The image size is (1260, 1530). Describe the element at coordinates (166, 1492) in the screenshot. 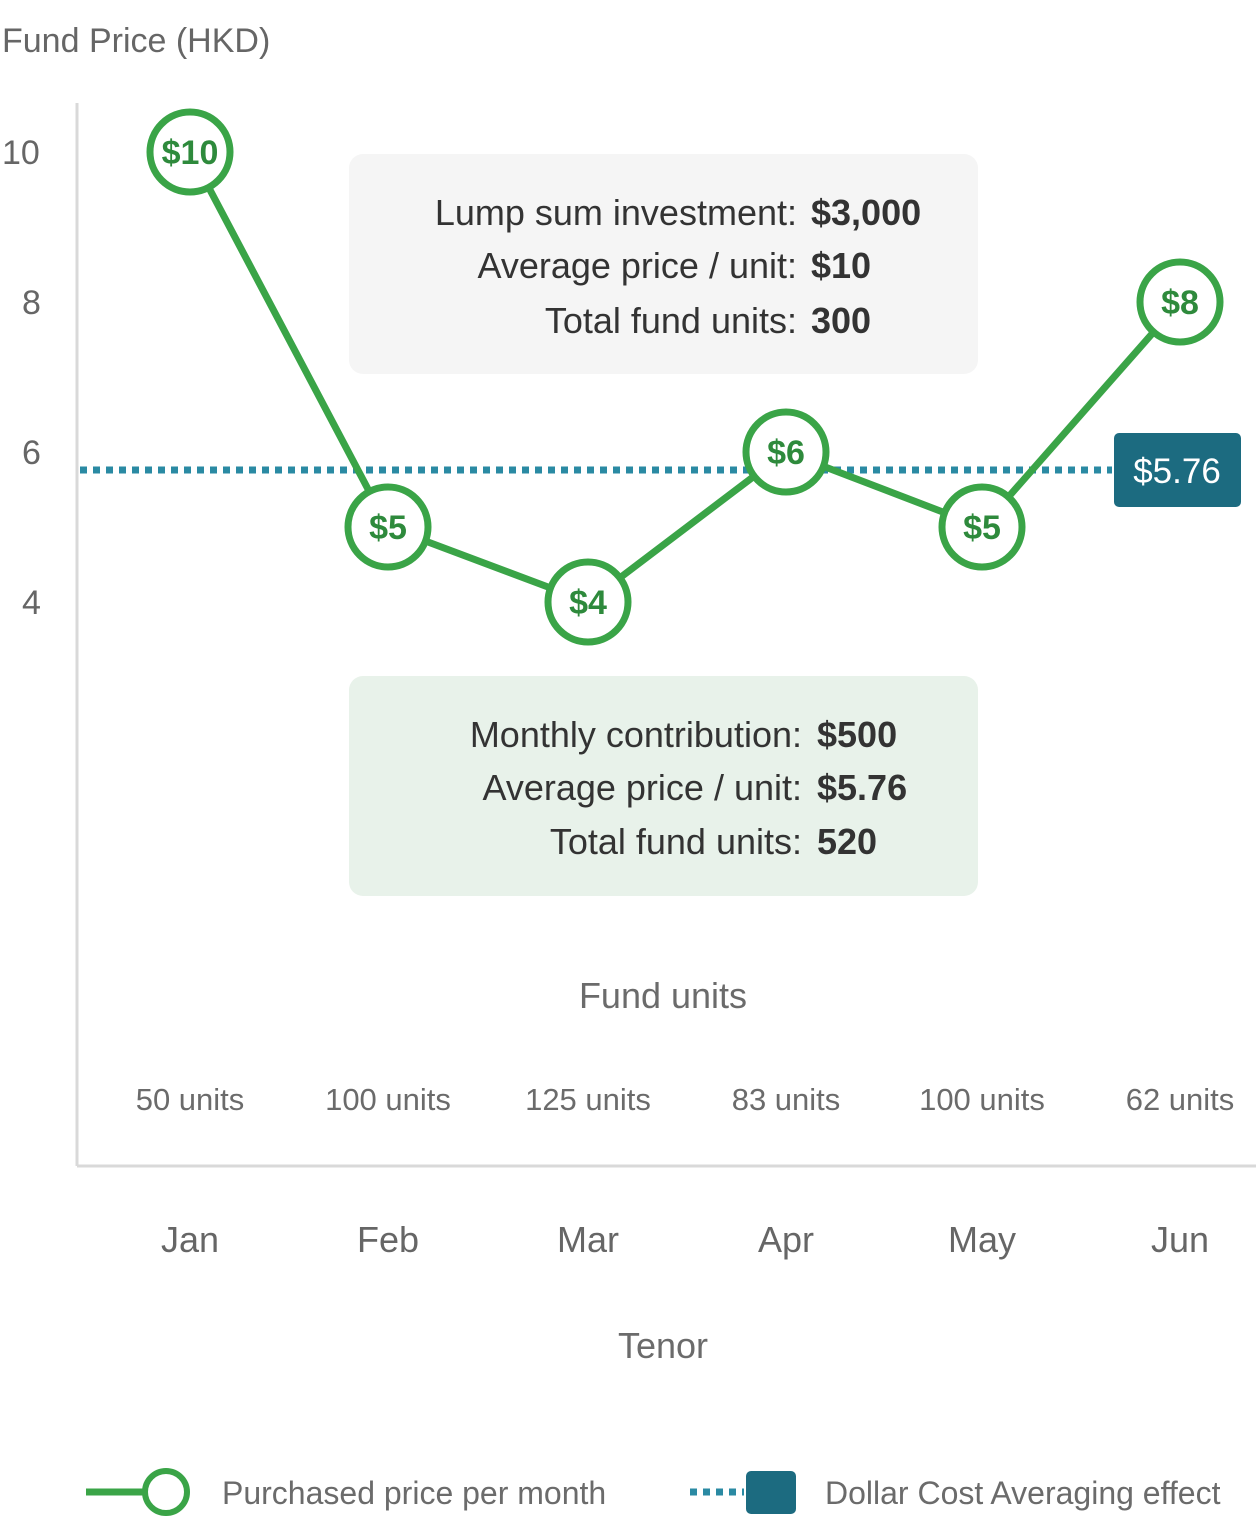

I see `legend-marker-icon` at that location.